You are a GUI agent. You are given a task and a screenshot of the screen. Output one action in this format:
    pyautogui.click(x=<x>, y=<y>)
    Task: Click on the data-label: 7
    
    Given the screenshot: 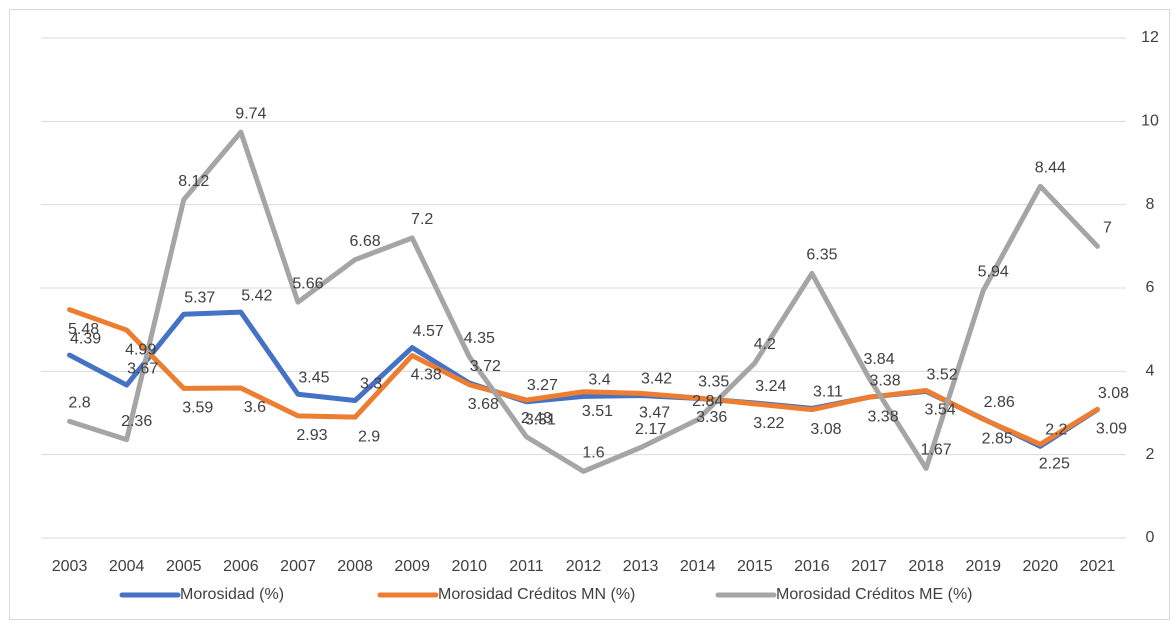 What is the action you would take?
    pyautogui.click(x=1107, y=228)
    